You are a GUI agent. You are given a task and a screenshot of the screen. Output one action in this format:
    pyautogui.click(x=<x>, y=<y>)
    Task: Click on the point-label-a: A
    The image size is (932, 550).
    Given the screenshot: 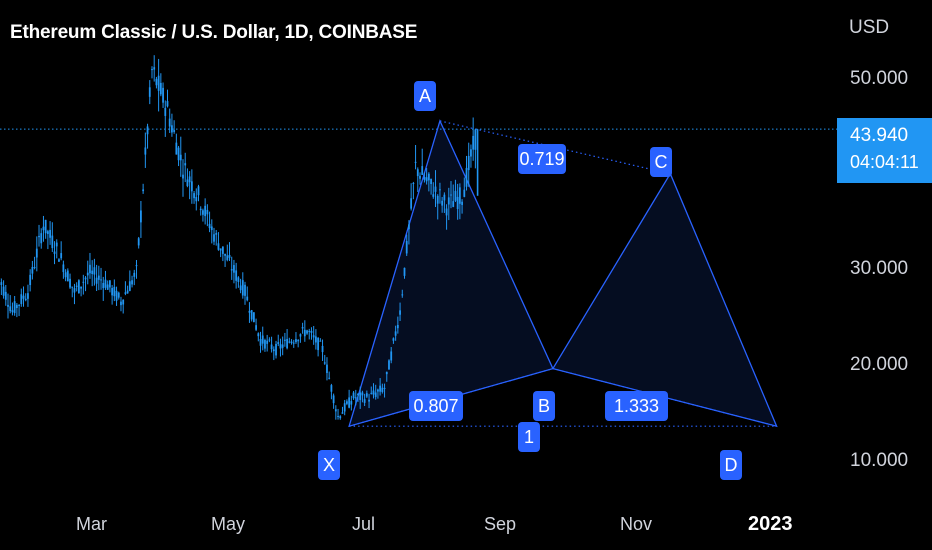 What is the action you would take?
    pyautogui.click(x=425, y=96)
    